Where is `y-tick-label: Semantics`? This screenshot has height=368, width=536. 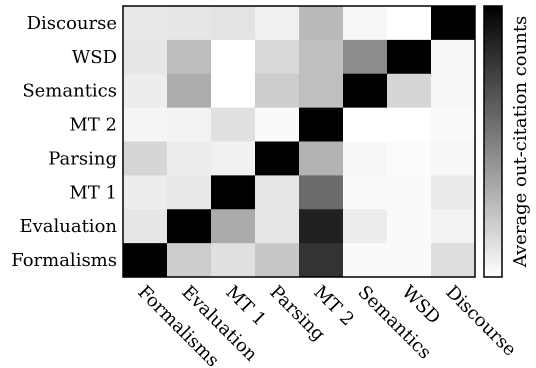
y-tick-label: Semantics is located at coordinates (69, 91).